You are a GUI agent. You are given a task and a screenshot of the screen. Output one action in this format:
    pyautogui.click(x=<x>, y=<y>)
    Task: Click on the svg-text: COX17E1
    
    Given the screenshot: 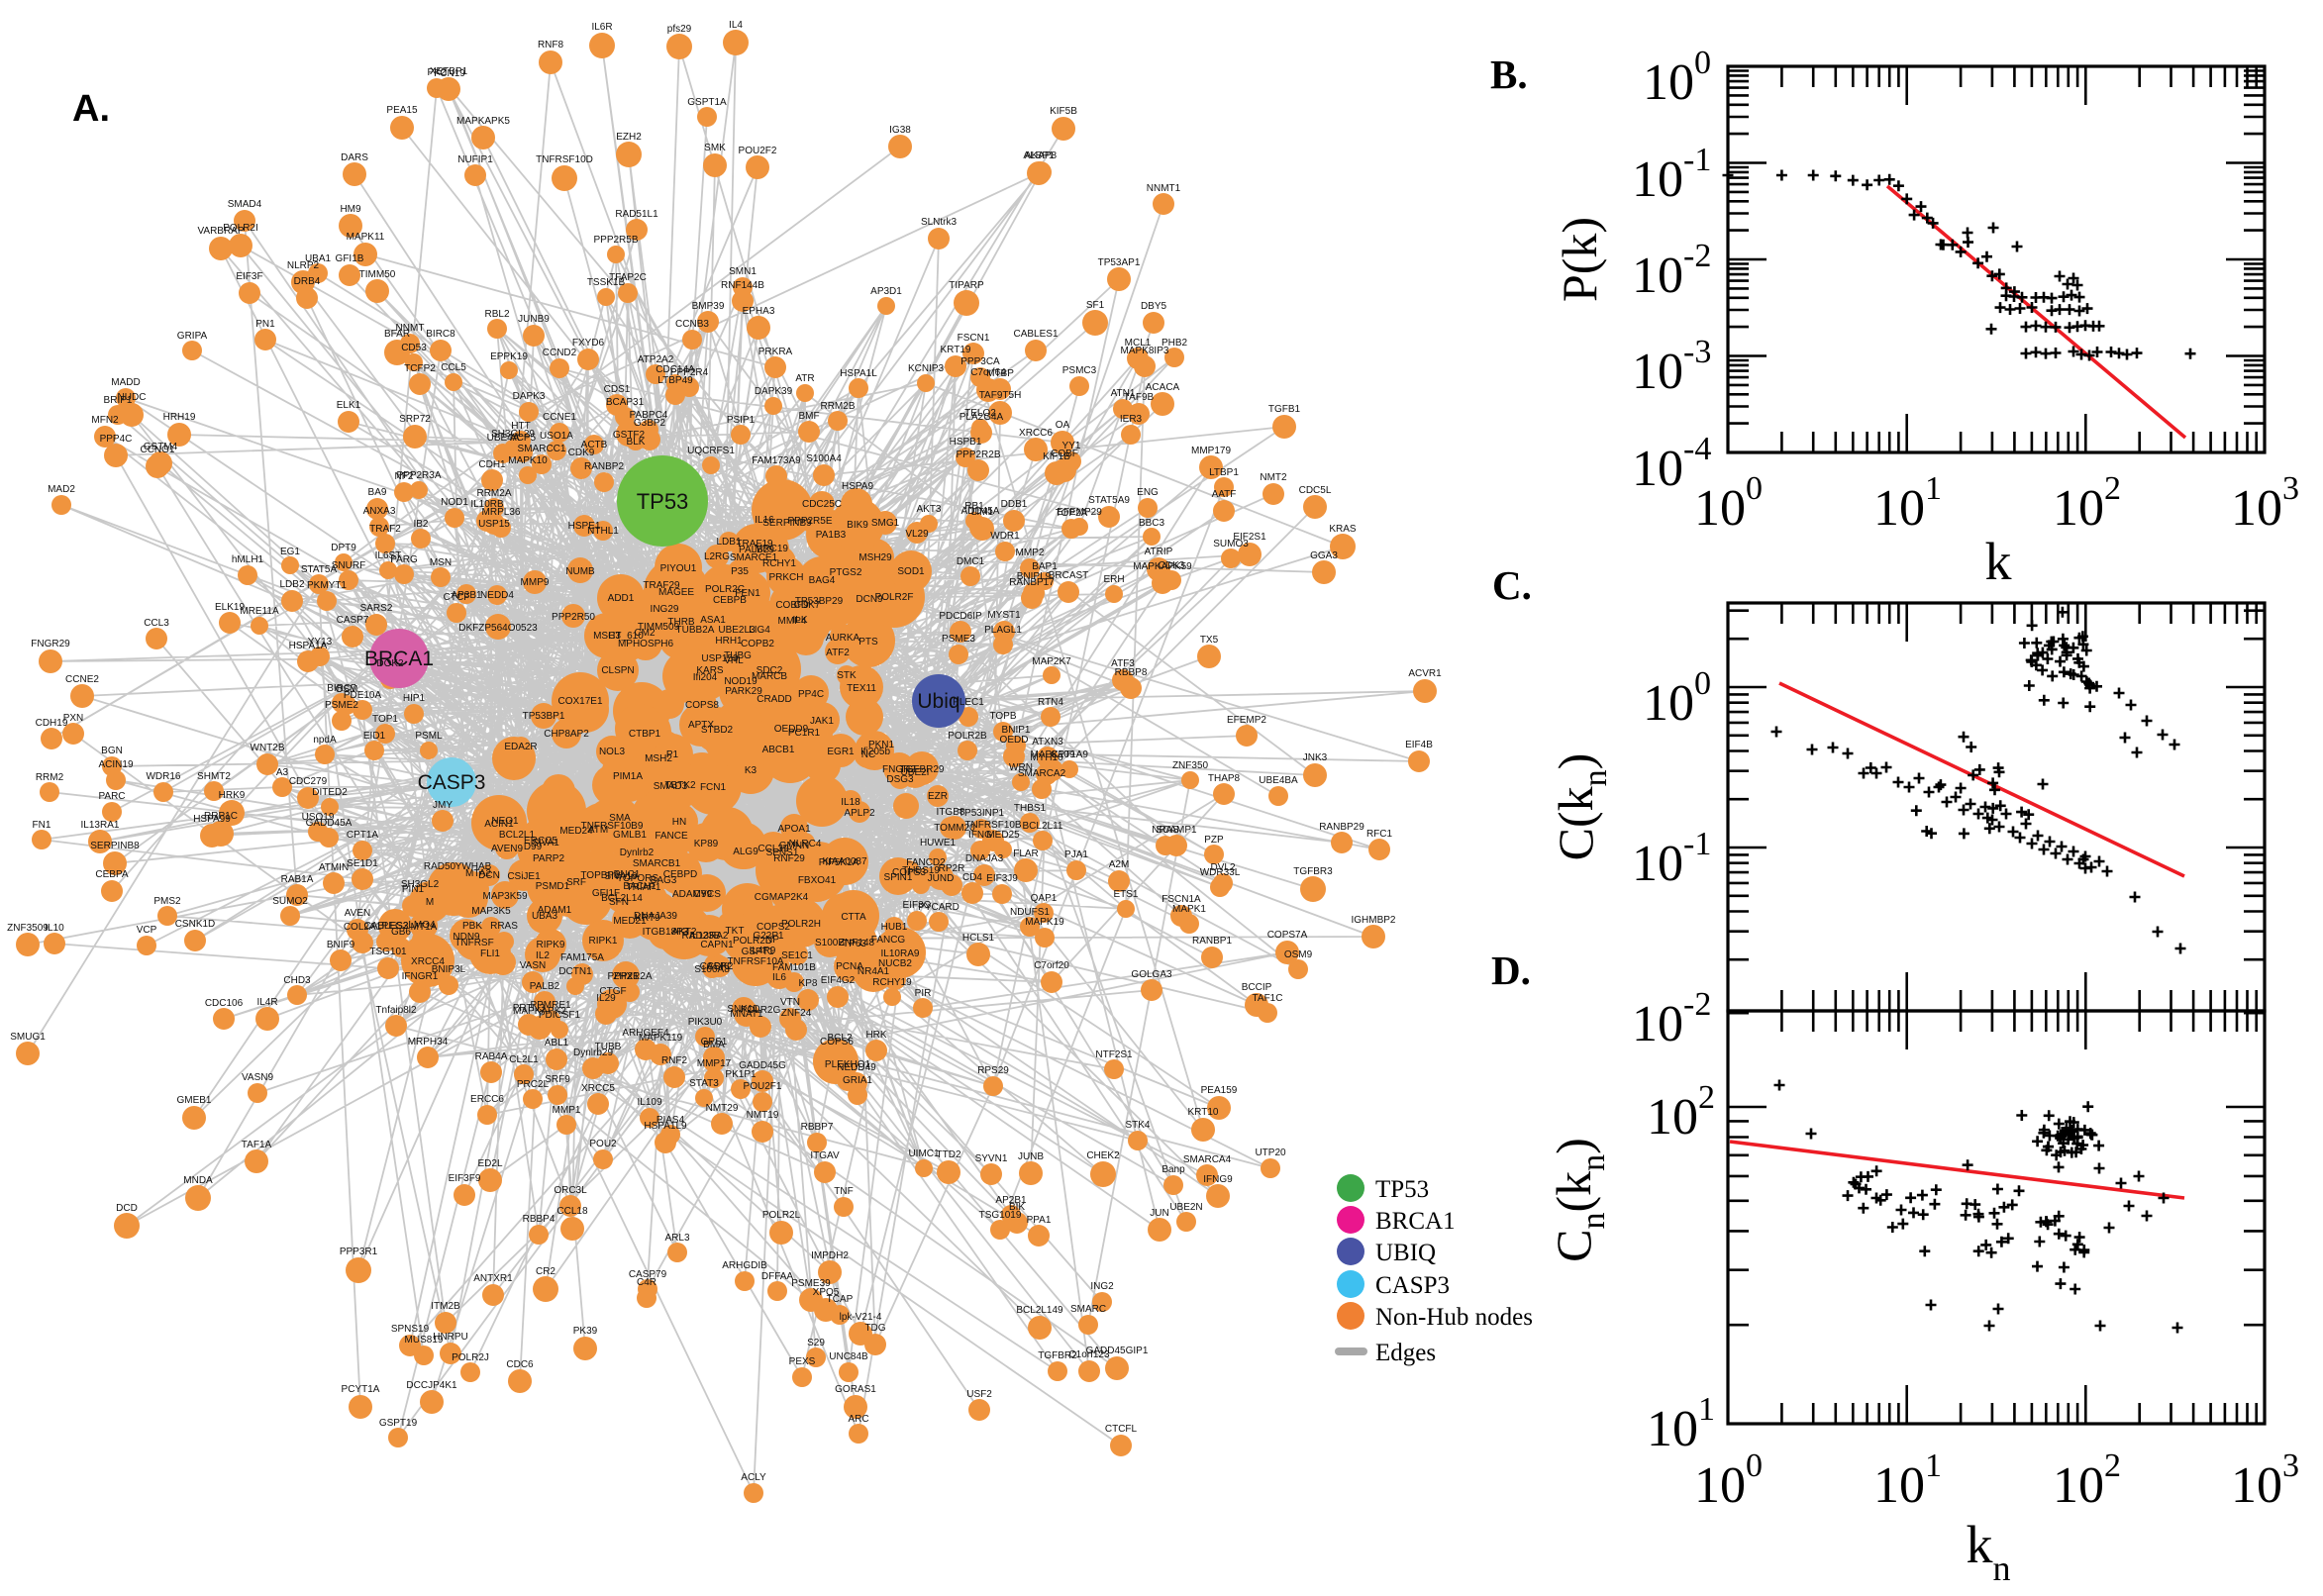 What is the action you would take?
    pyautogui.click(x=579, y=701)
    